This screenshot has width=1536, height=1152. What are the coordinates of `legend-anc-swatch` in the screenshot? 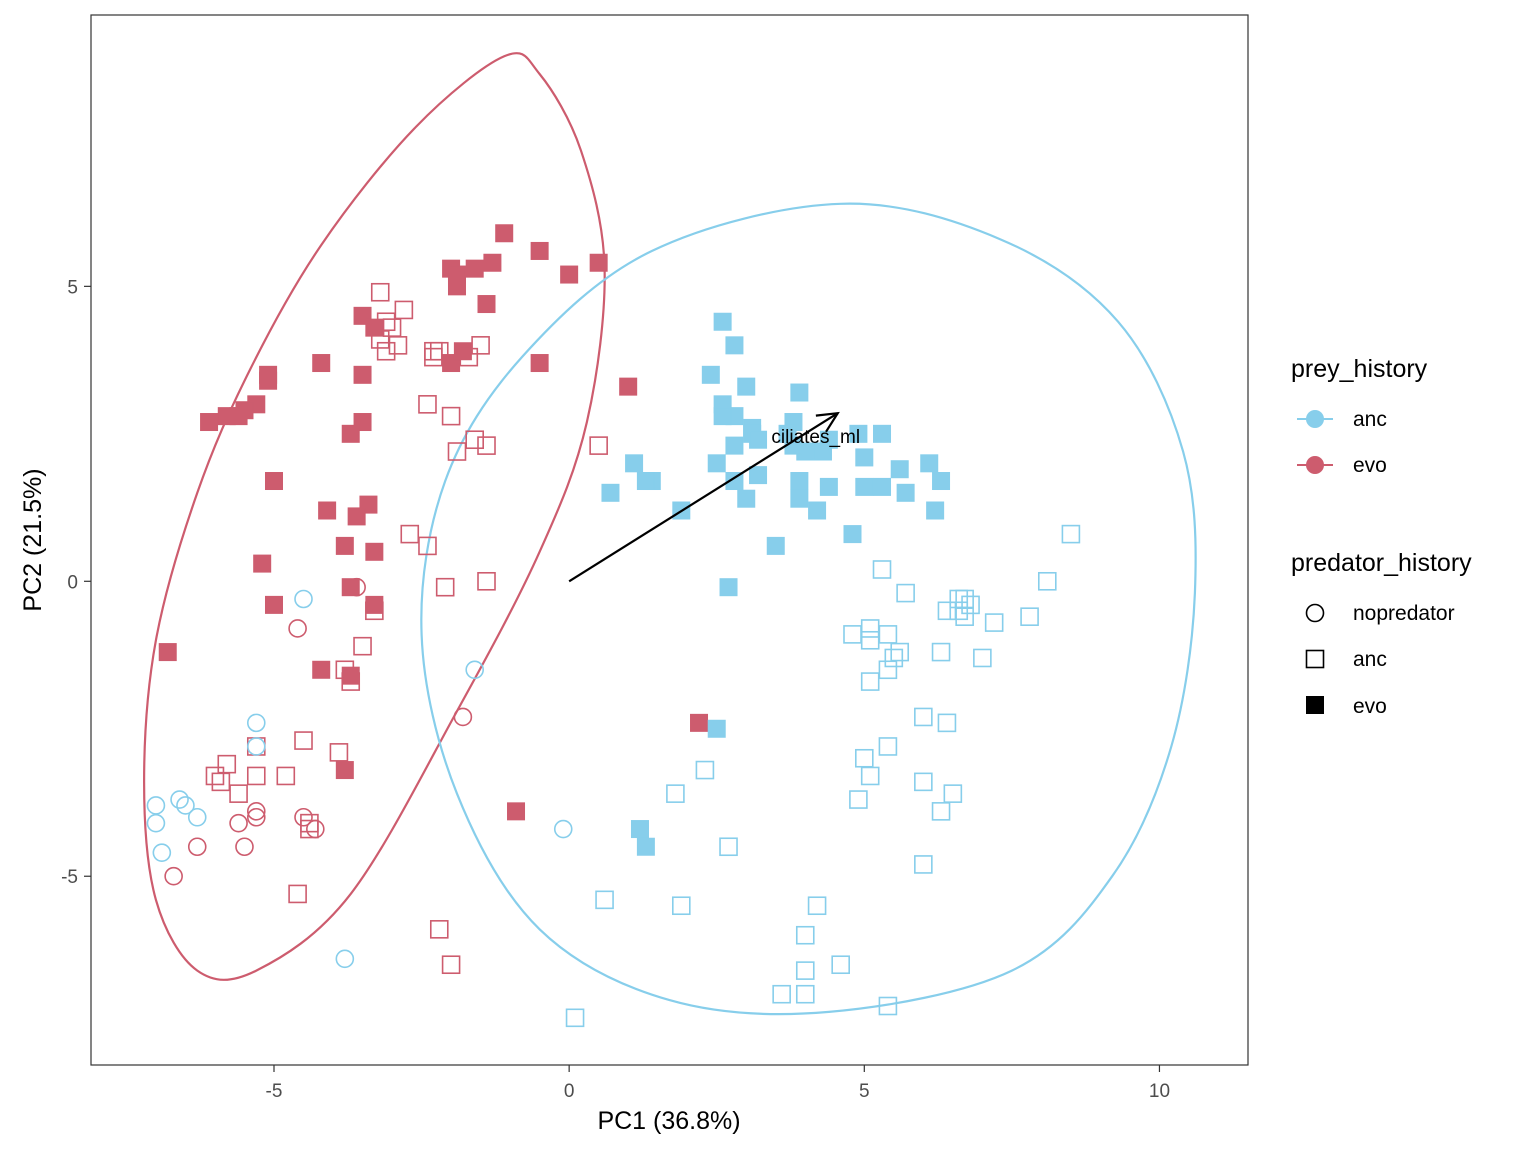 It's located at (1315, 419).